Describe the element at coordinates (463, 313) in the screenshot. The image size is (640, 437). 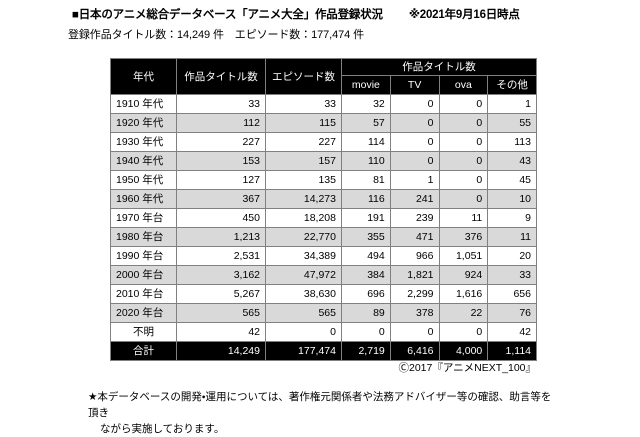
I see `cell-ova: 22` at that location.